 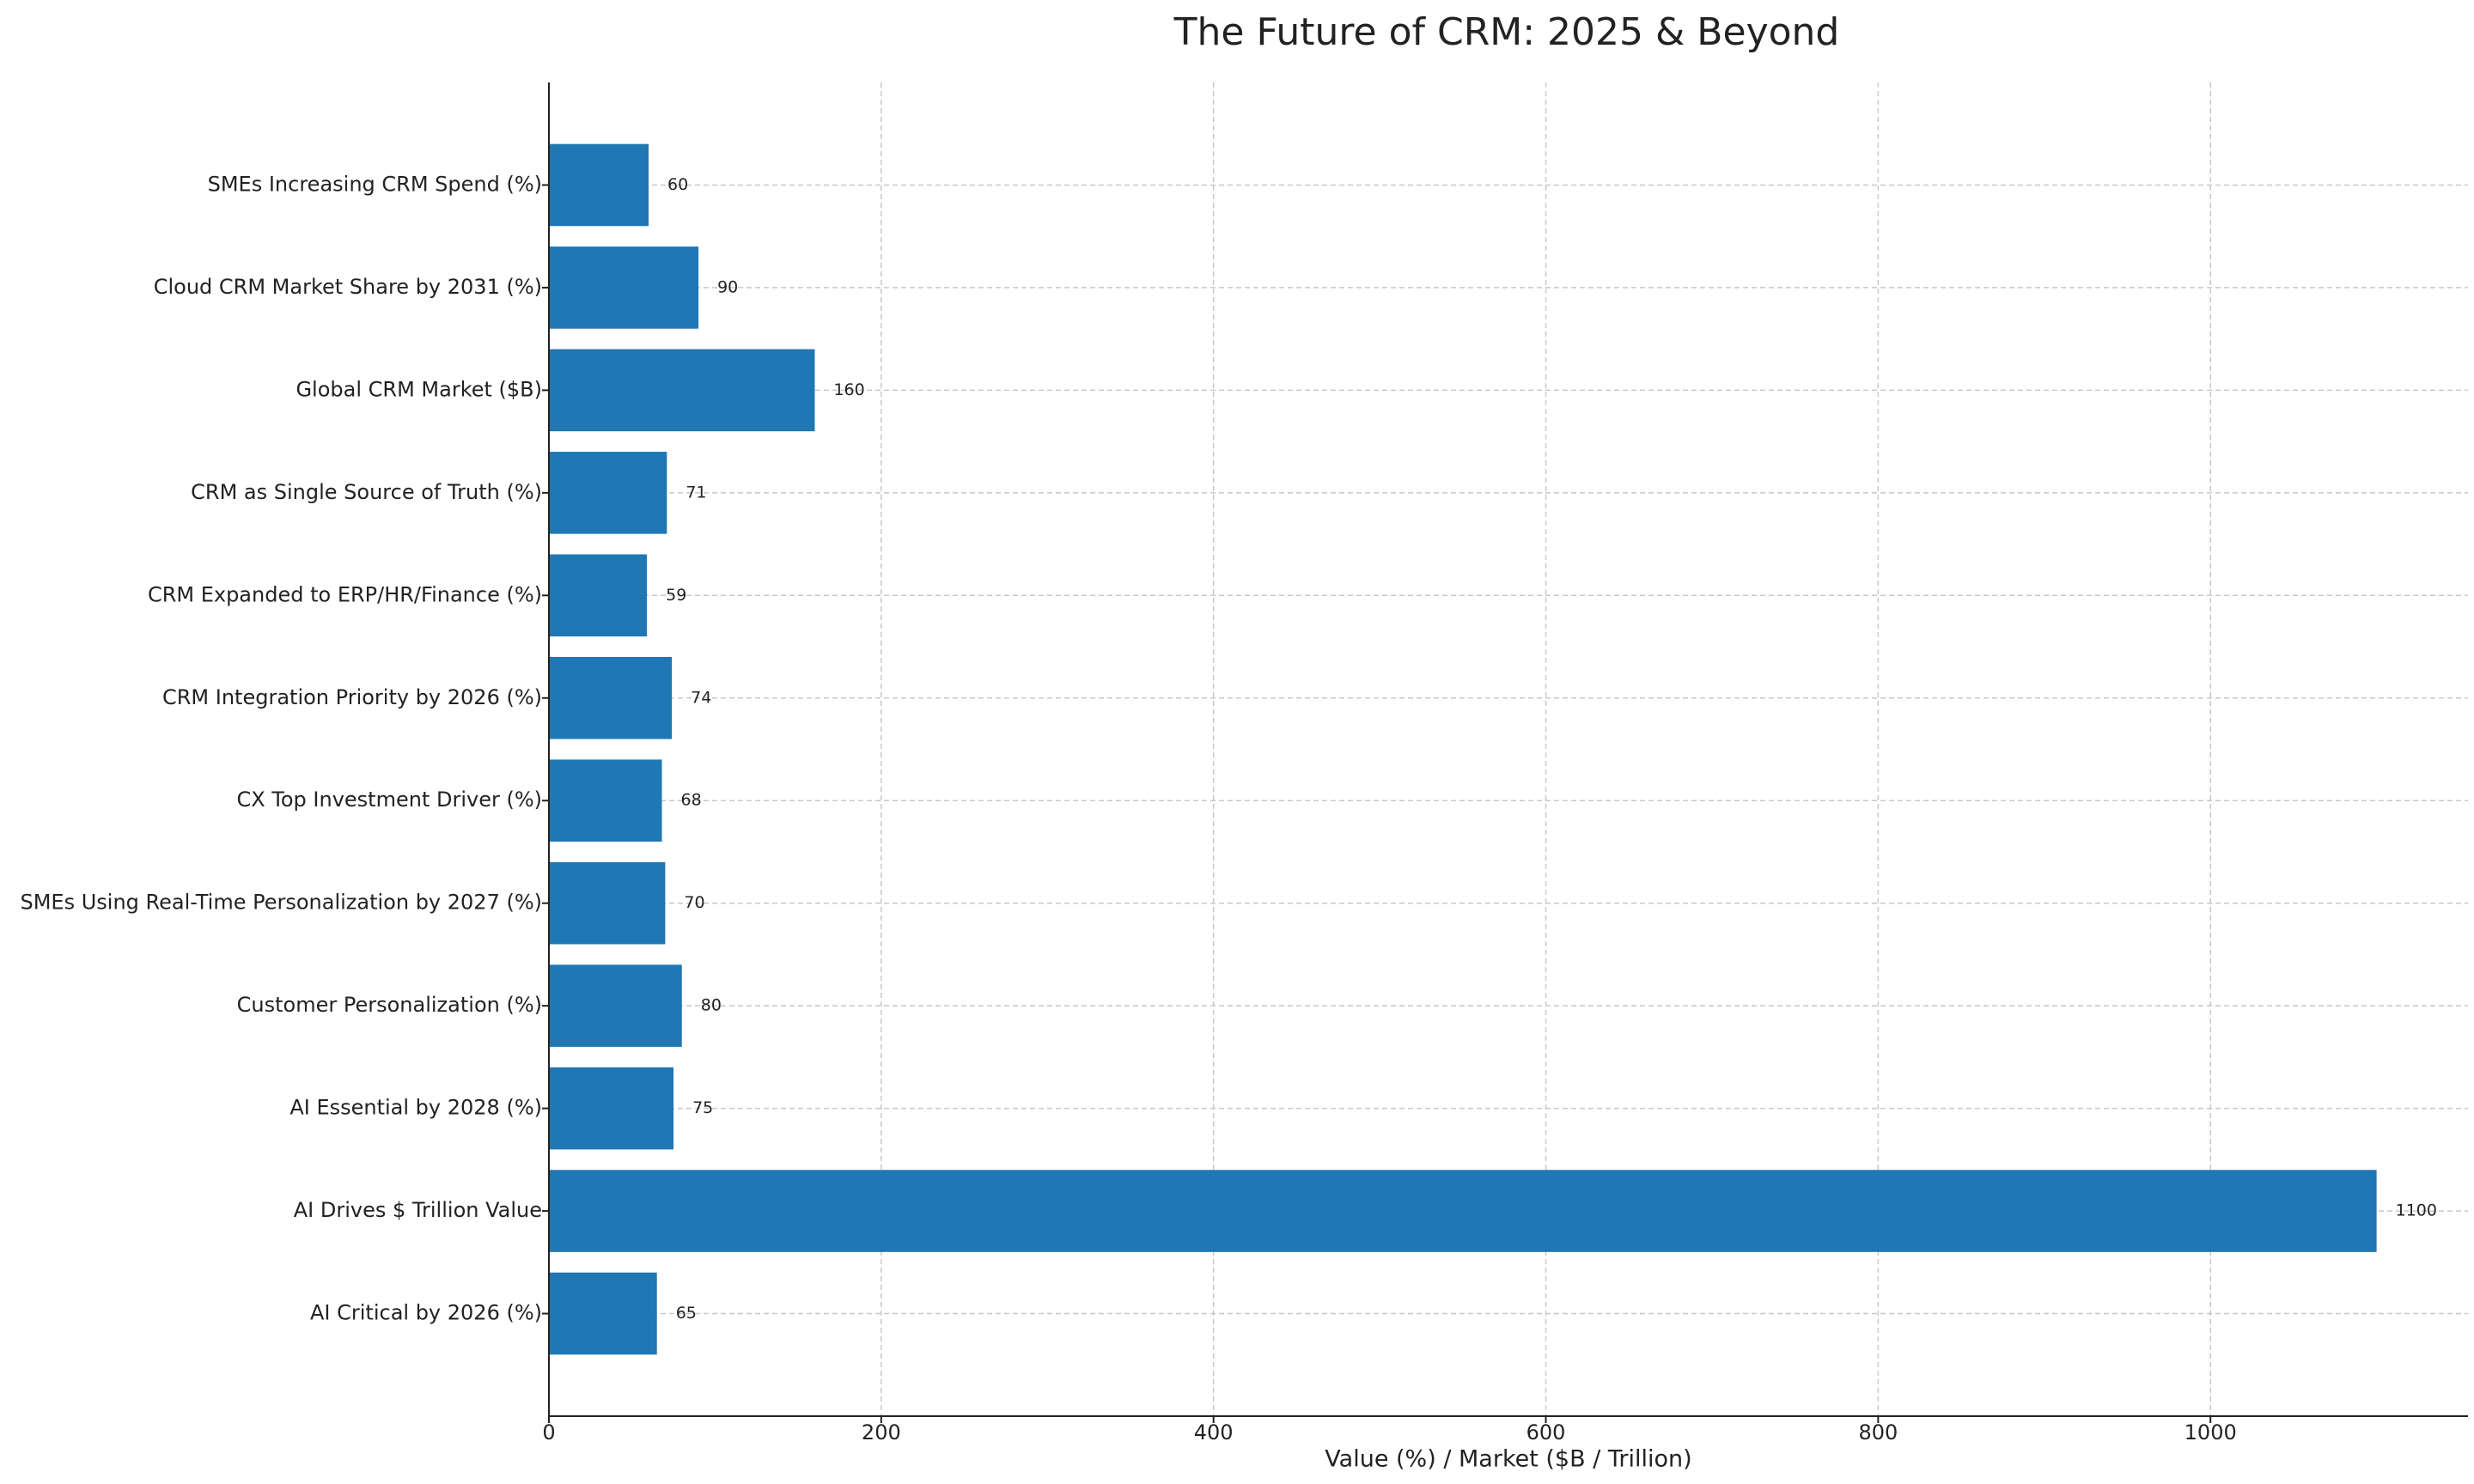 What do you see at coordinates (727, 287) in the screenshot?
I see `value-label: 90` at bounding box center [727, 287].